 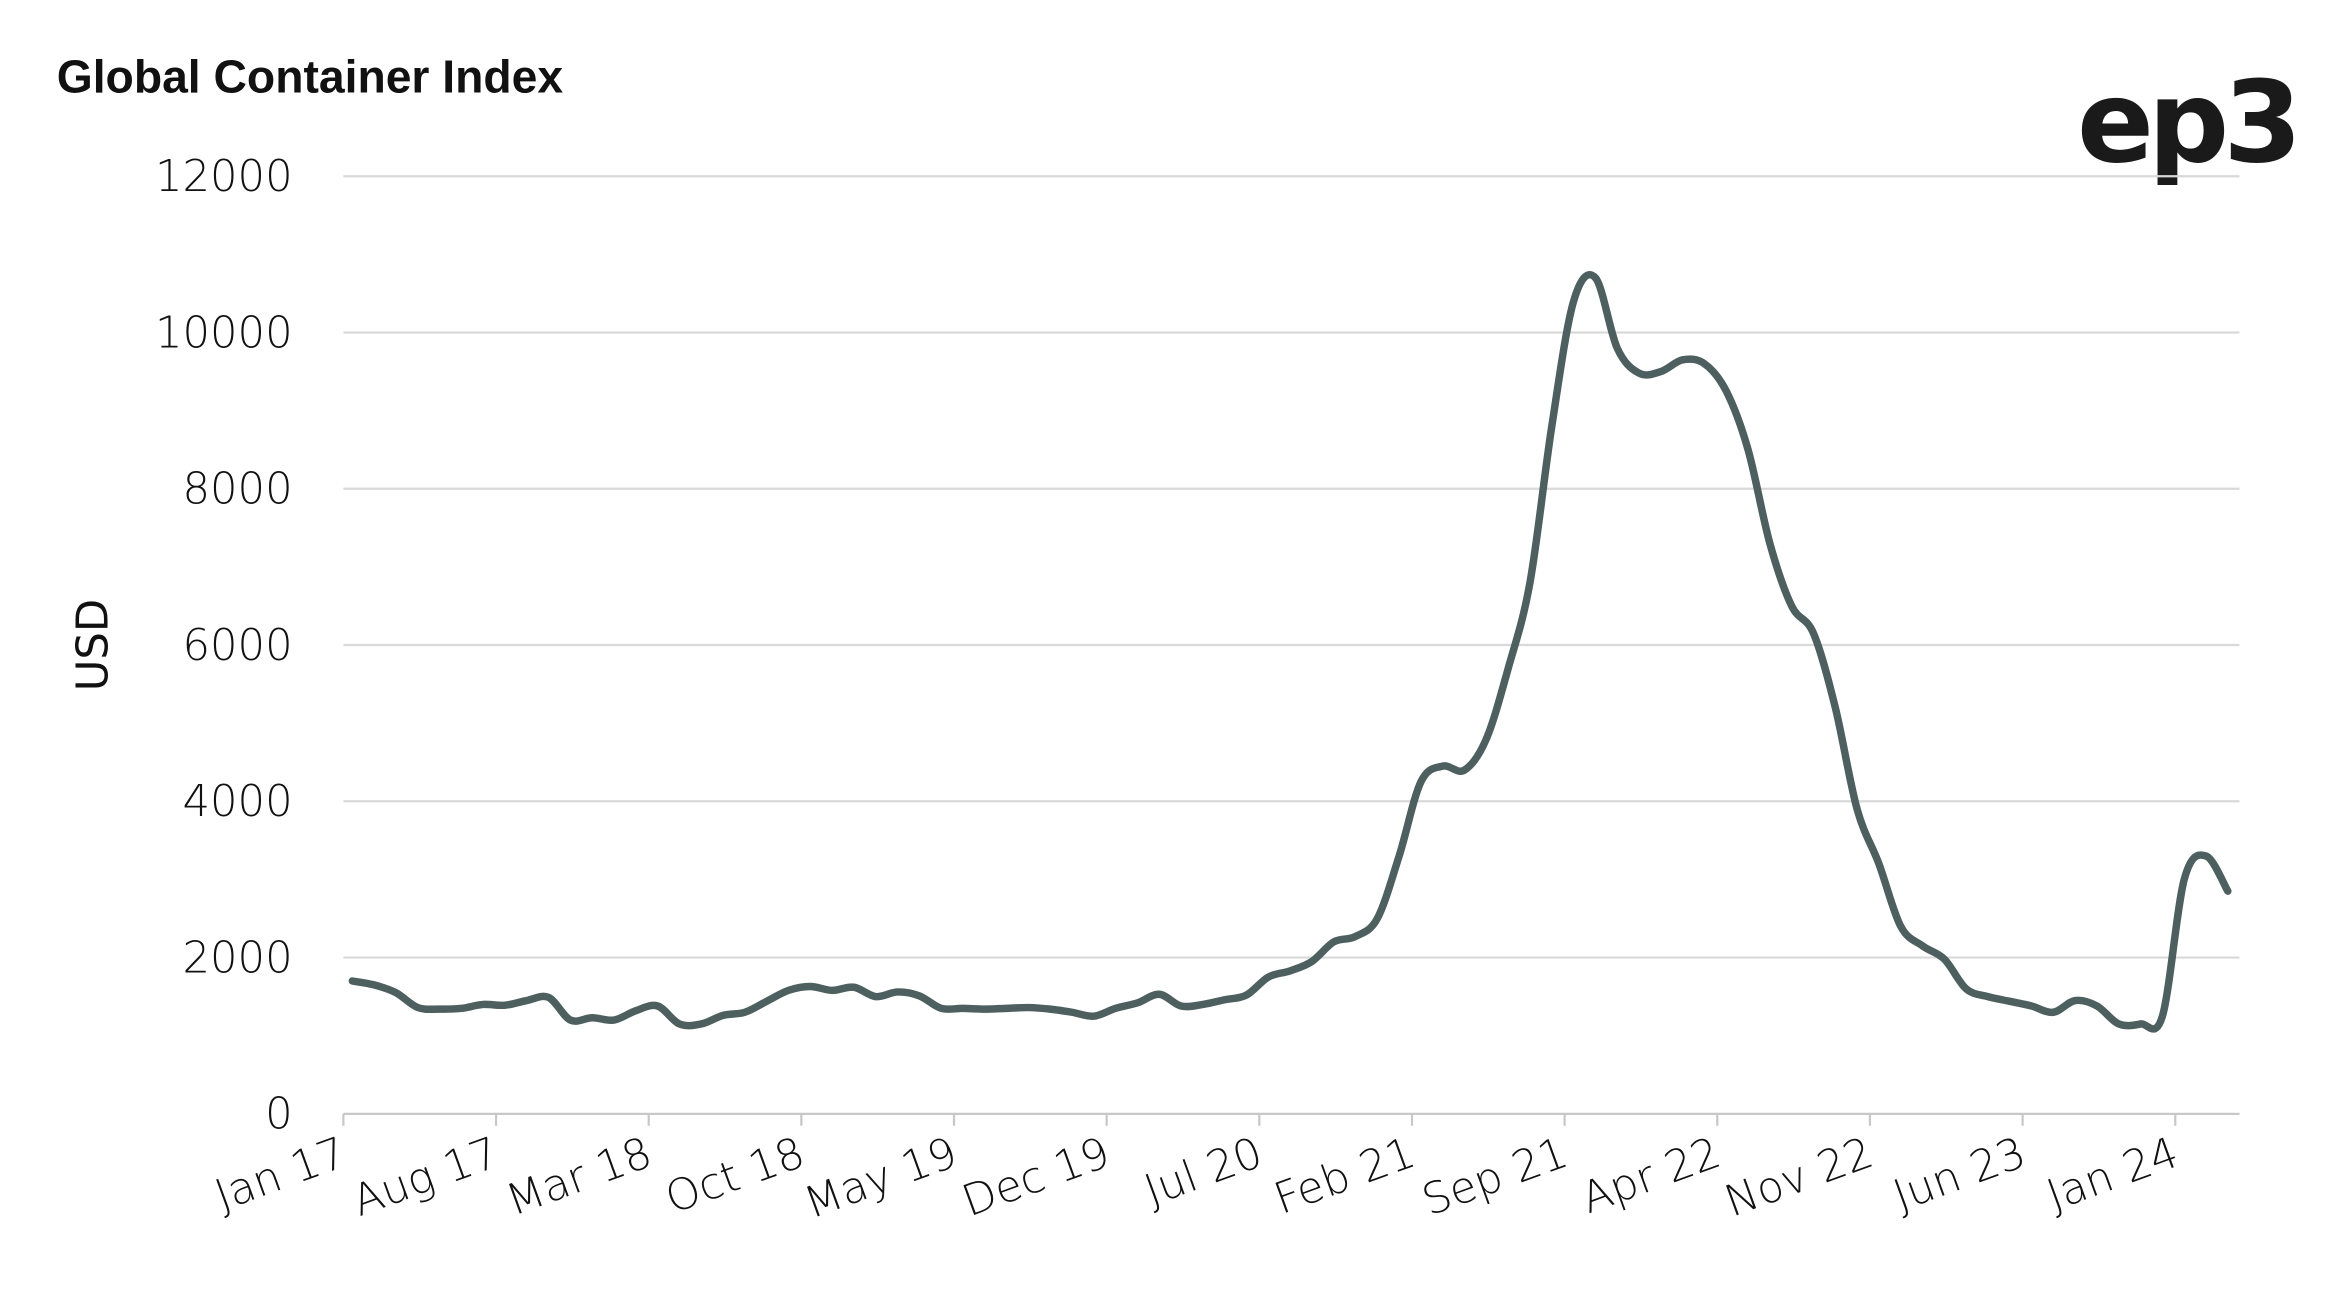 What do you see at coordinates (237, 646) in the screenshot?
I see `y-tick-label: 6000` at bounding box center [237, 646].